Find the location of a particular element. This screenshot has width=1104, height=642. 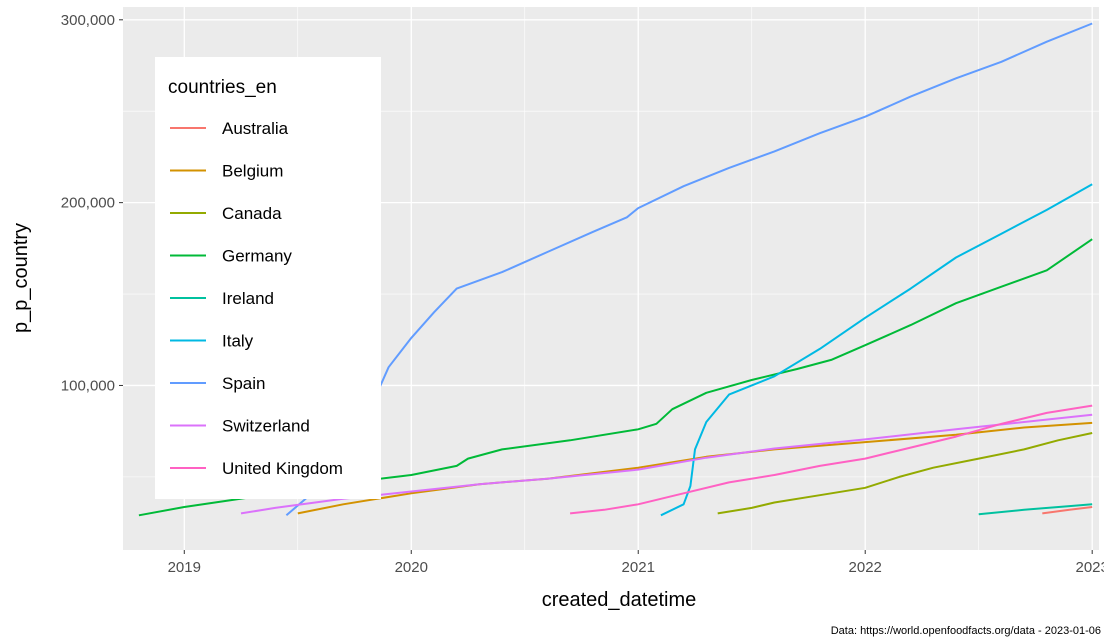

y-tick-label: 300,000 is located at coordinates (88, 20).